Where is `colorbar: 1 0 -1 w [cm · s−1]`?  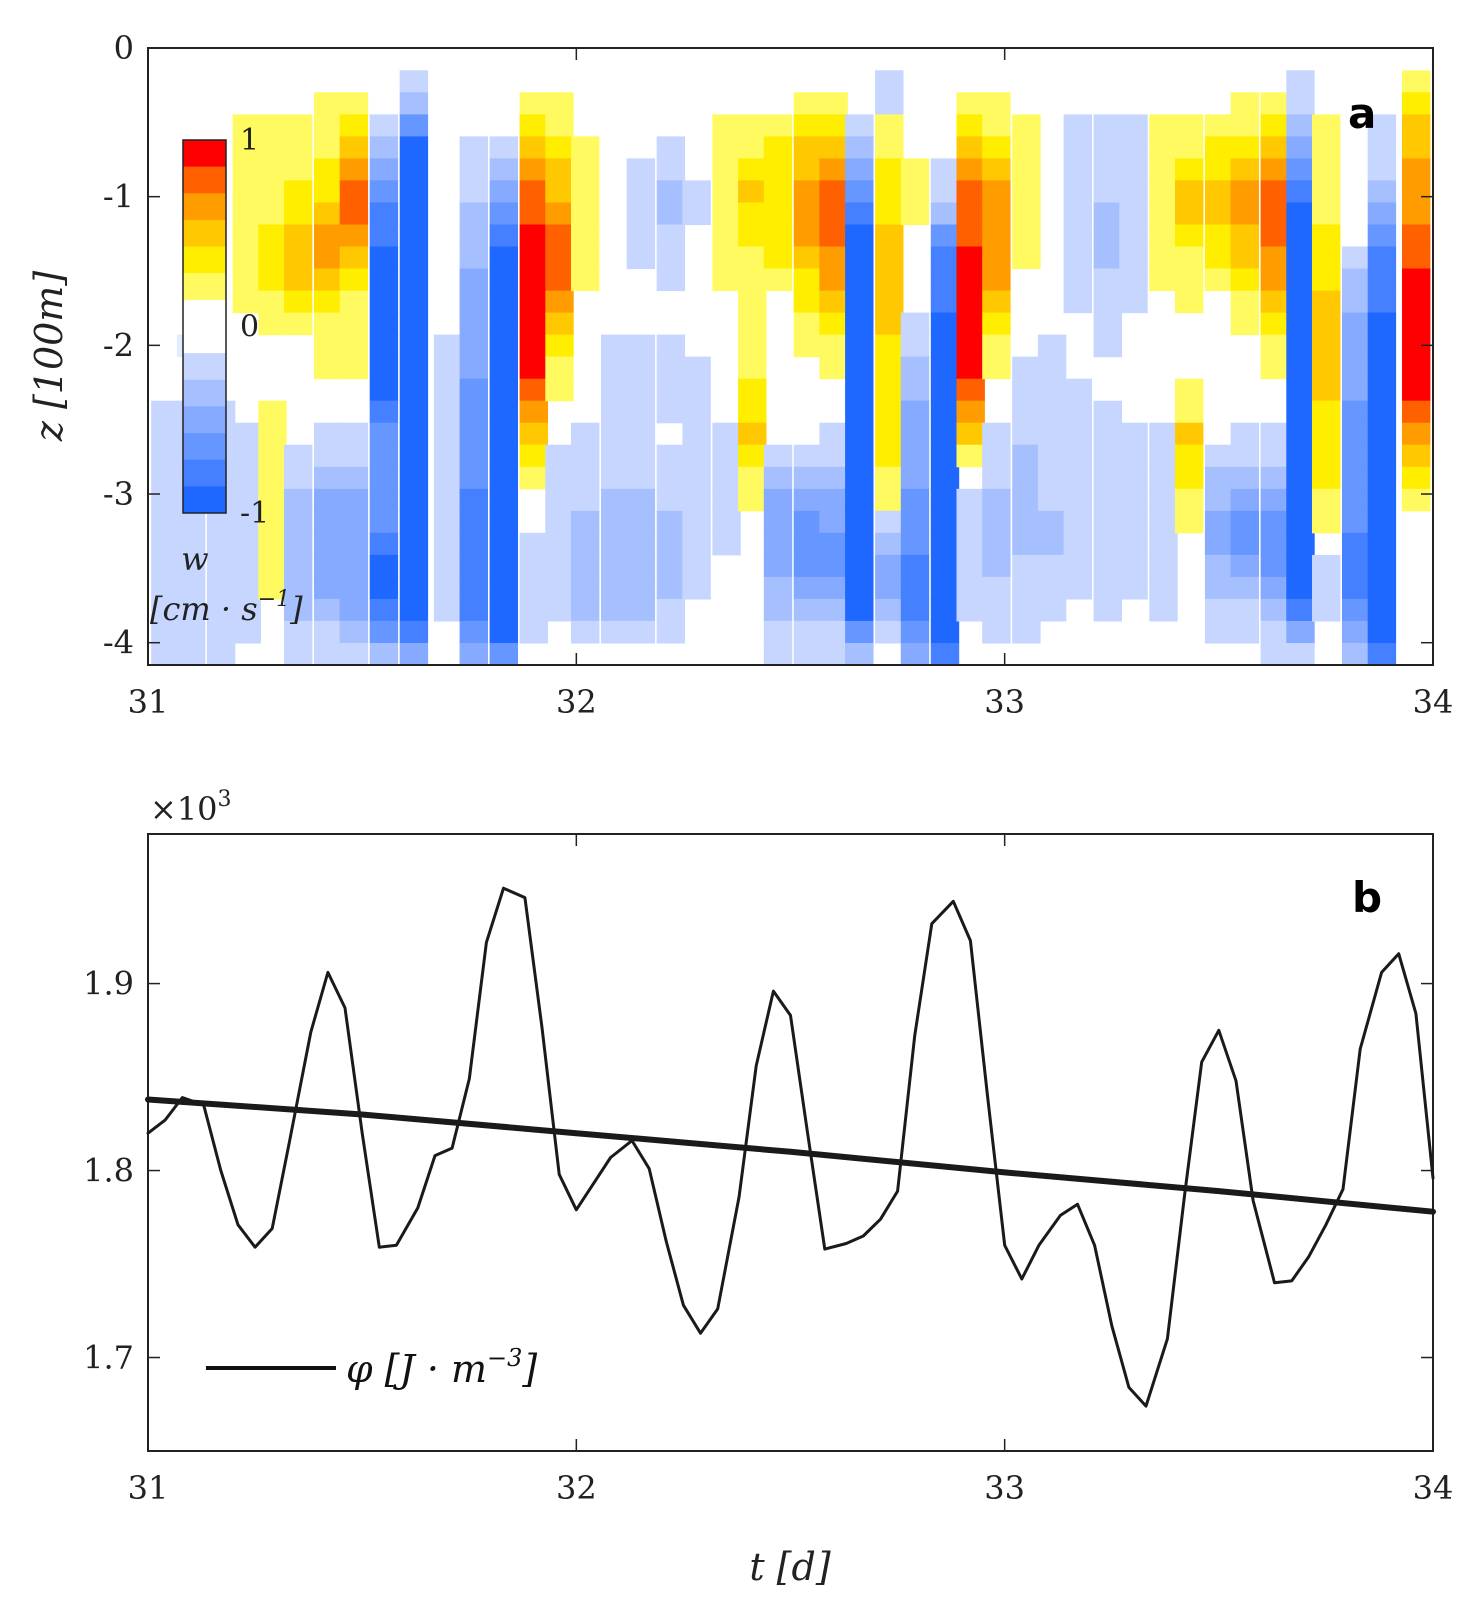 colorbar: 1 0 -1 w [cm · s−1] is located at coordinates (226, 375).